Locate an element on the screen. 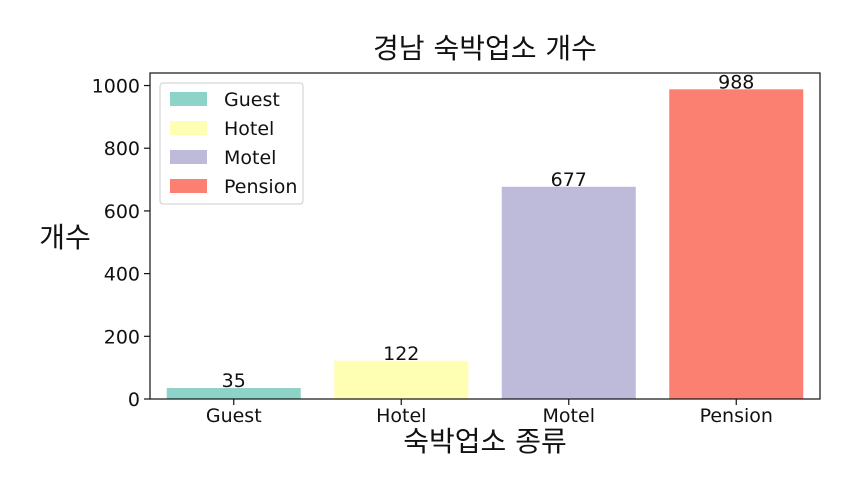 This screenshot has height=493, width=855. x-axis-label: 숙박업소 종류 is located at coordinates (484, 441).